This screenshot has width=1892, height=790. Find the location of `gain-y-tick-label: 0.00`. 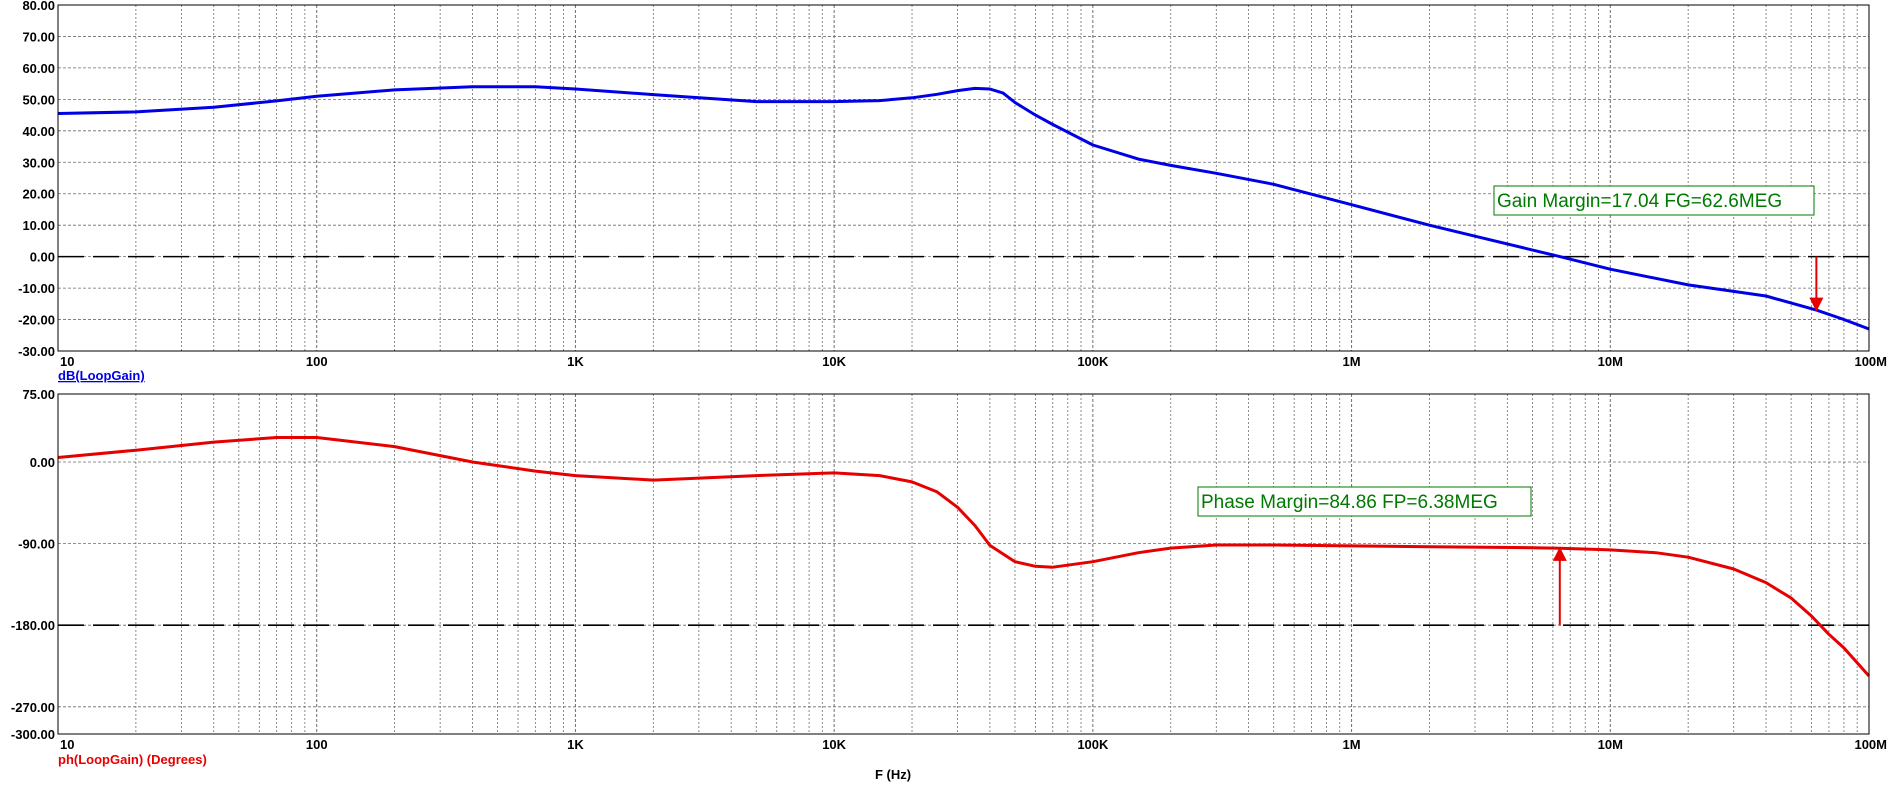

gain-y-tick-label: 0.00 is located at coordinates (42, 257).